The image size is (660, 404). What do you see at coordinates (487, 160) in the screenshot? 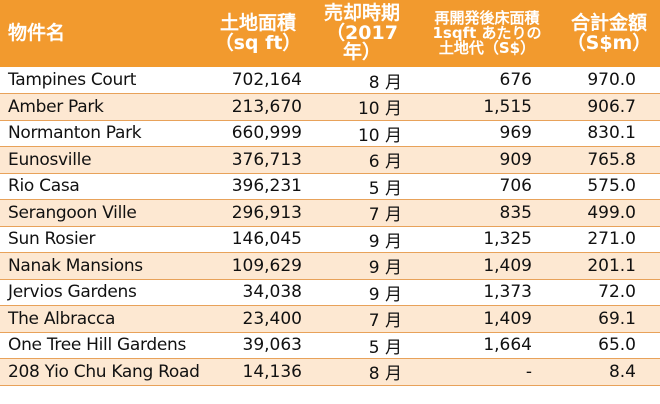
I see `cell-unit-price: 909` at bounding box center [487, 160].